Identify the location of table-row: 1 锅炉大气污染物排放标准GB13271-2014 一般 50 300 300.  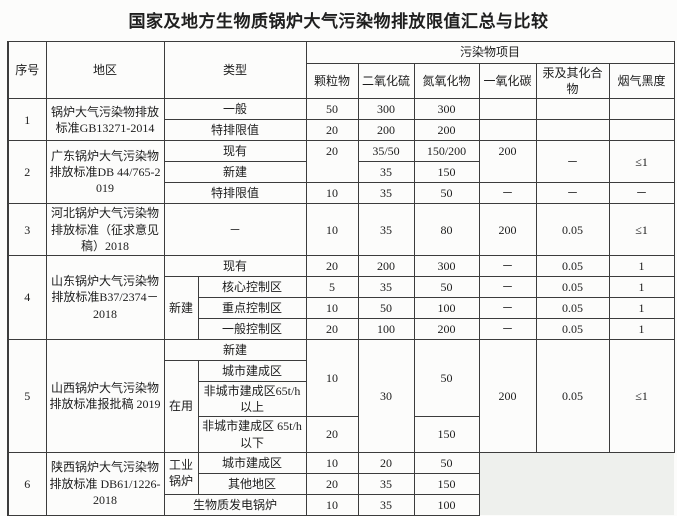
(341, 120).